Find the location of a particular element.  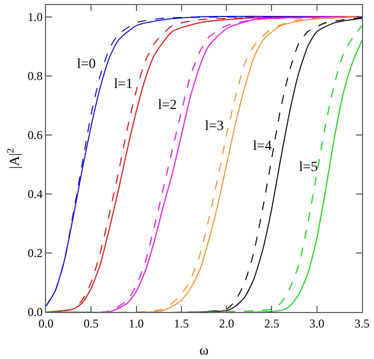

y-tick-label: 0.4 is located at coordinates (35, 194).